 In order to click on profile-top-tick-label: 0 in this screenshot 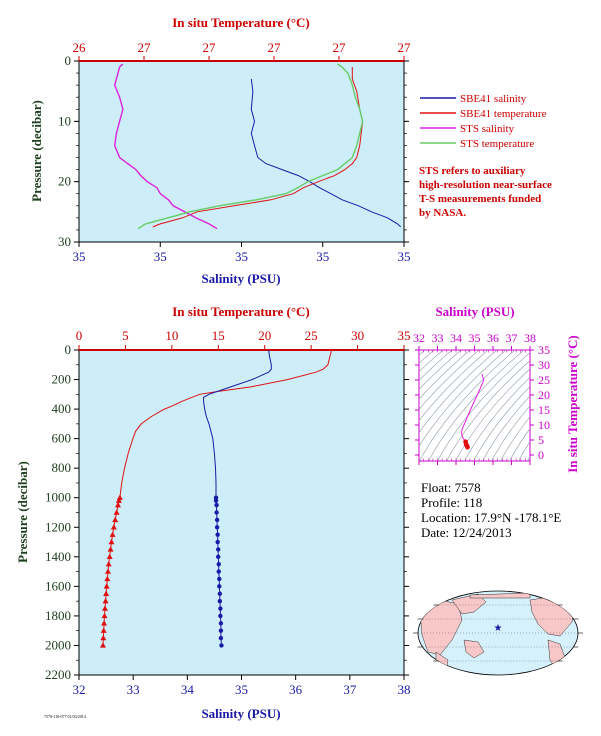, I will do `click(79, 335)`.